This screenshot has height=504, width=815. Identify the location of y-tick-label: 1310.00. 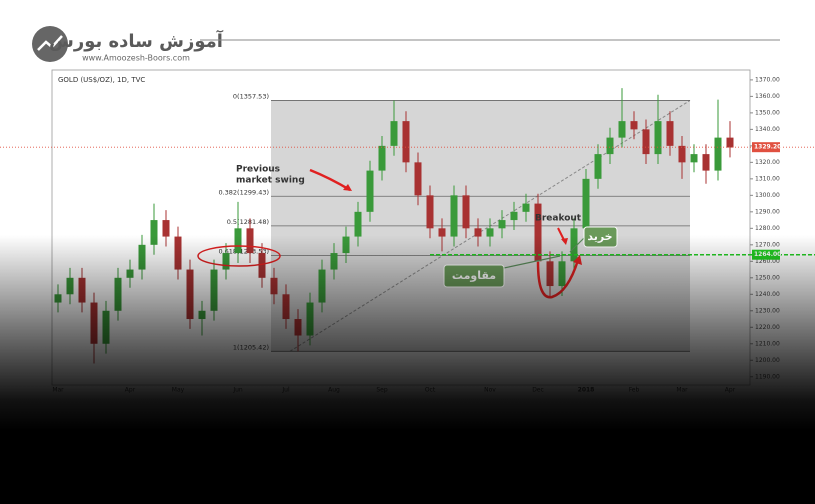
(767, 178).